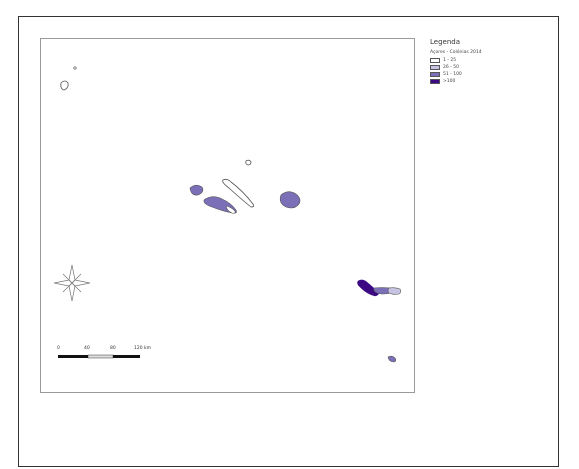  I want to click on island-santa-maria, so click(392, 359).